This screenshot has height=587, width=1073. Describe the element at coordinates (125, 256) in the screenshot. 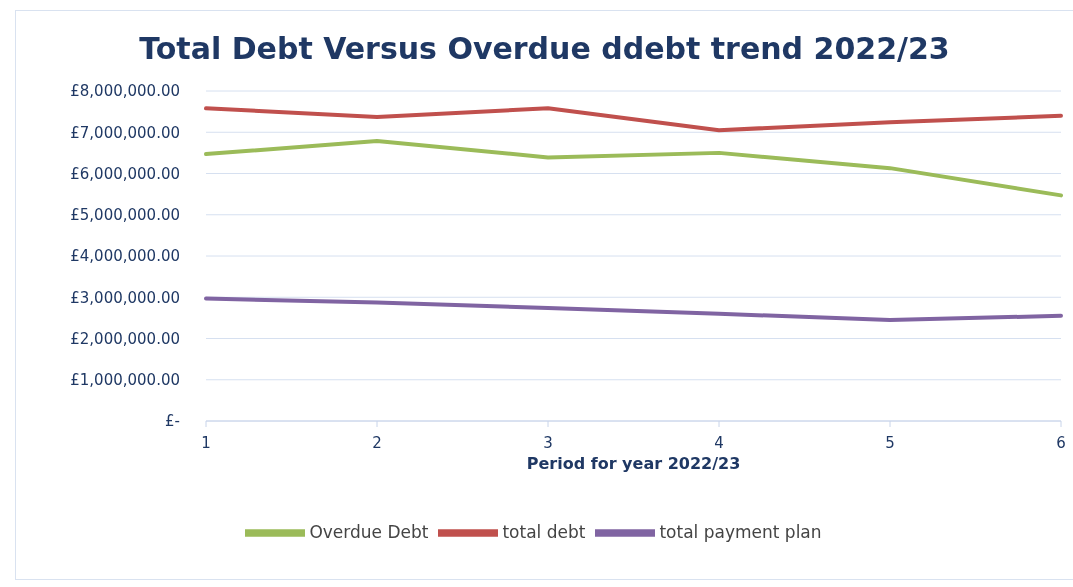

I see `y-tick-label: £4,000,000.00` at that location.